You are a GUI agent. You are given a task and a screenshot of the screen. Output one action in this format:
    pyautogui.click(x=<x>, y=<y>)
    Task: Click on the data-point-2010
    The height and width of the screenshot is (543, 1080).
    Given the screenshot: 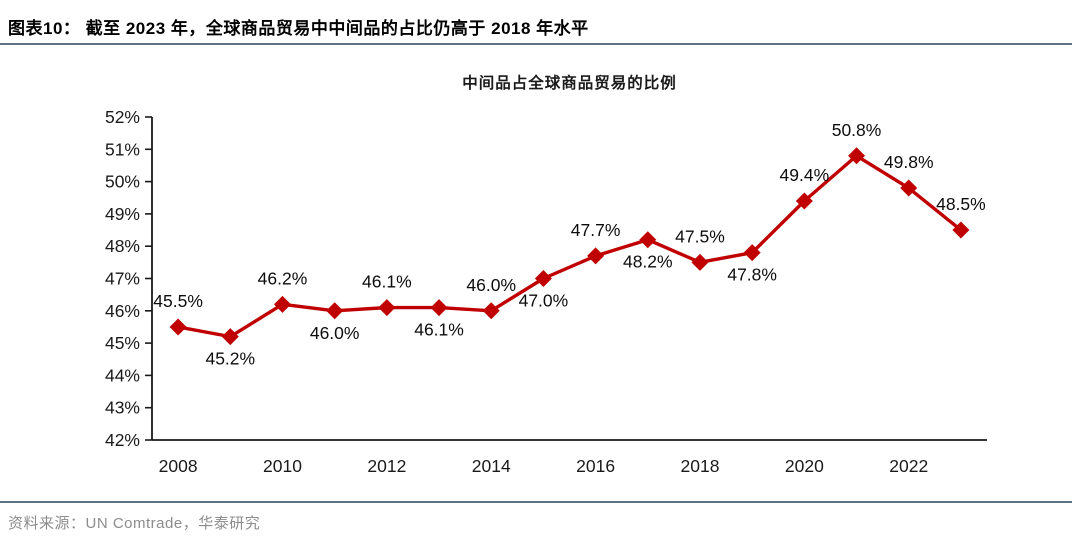 What is the action you would take?
    pyautogui.click(x=282, y=304)
    